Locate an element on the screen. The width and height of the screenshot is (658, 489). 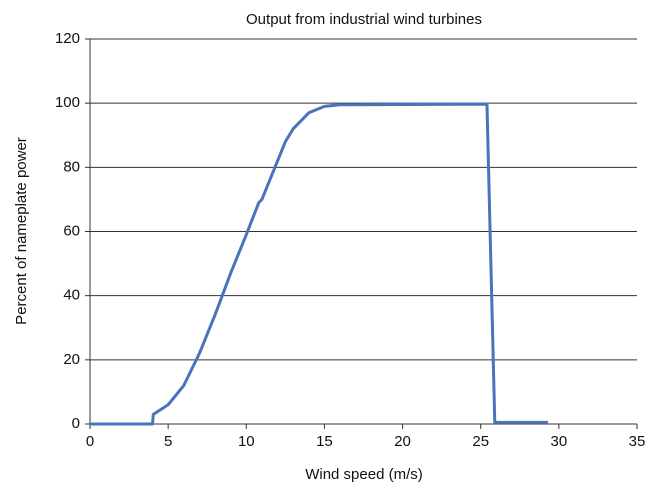
x-tick-label: 35 is located at coordinates (637, 441).